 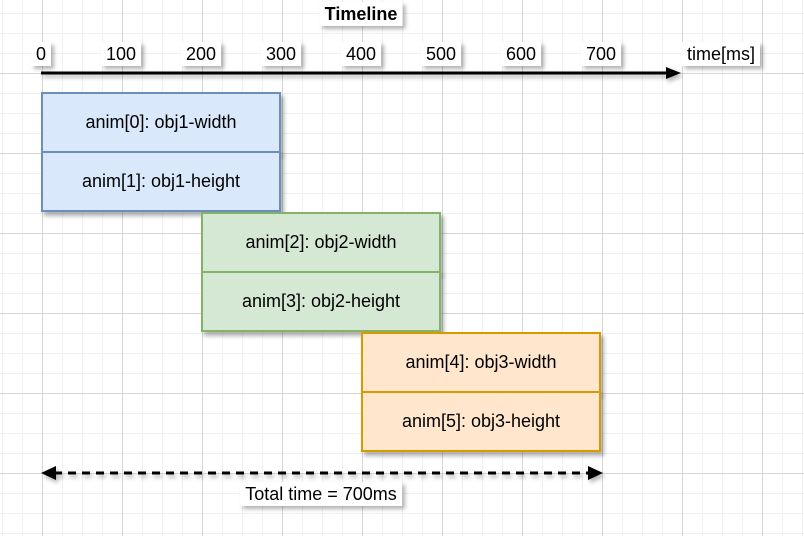 What do you see at coordinates (481, 421) in the screenshot?
I see `bar-anim5-obj3-height: anim[5]: obj3-height` at bounding box center [481, 421].